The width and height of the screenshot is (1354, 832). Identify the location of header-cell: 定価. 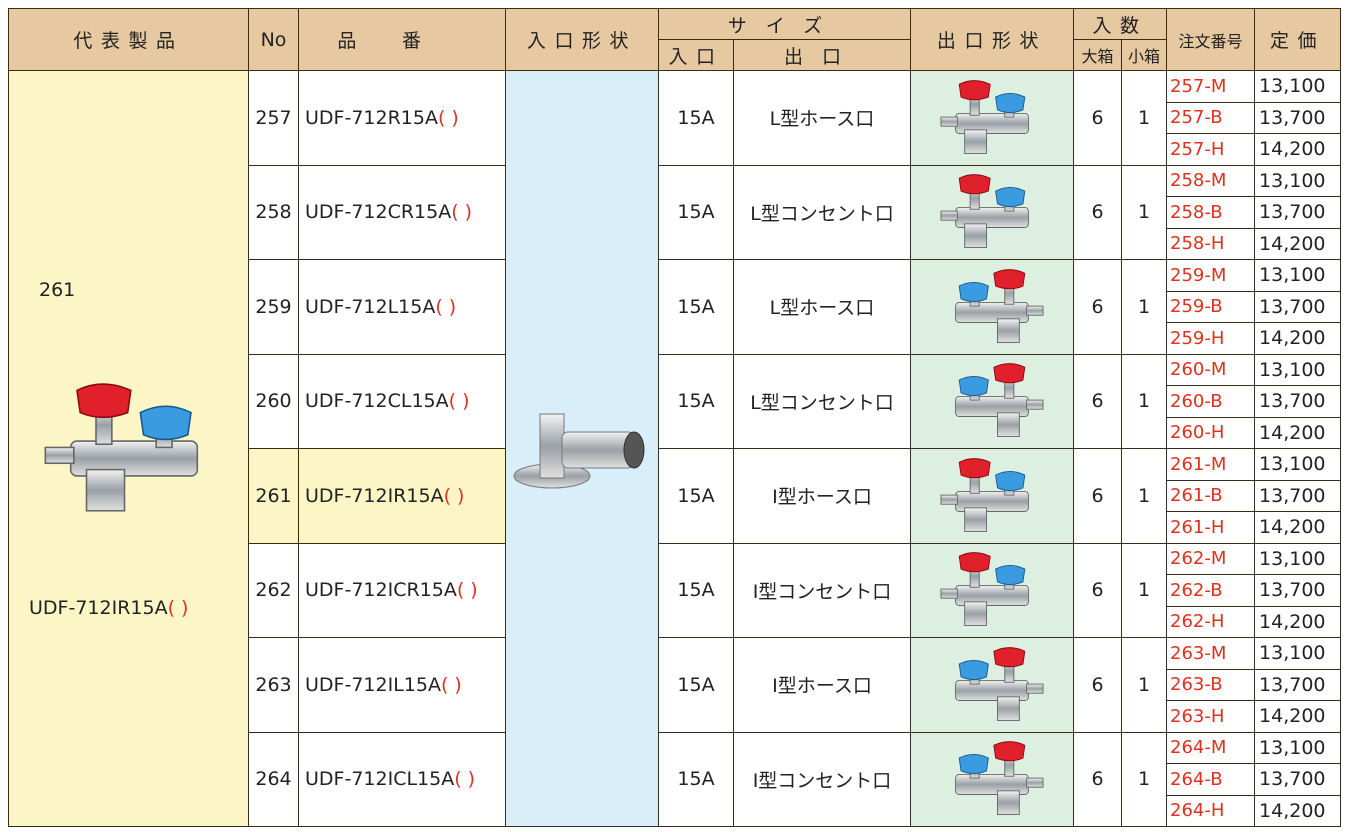
(1298, 39).